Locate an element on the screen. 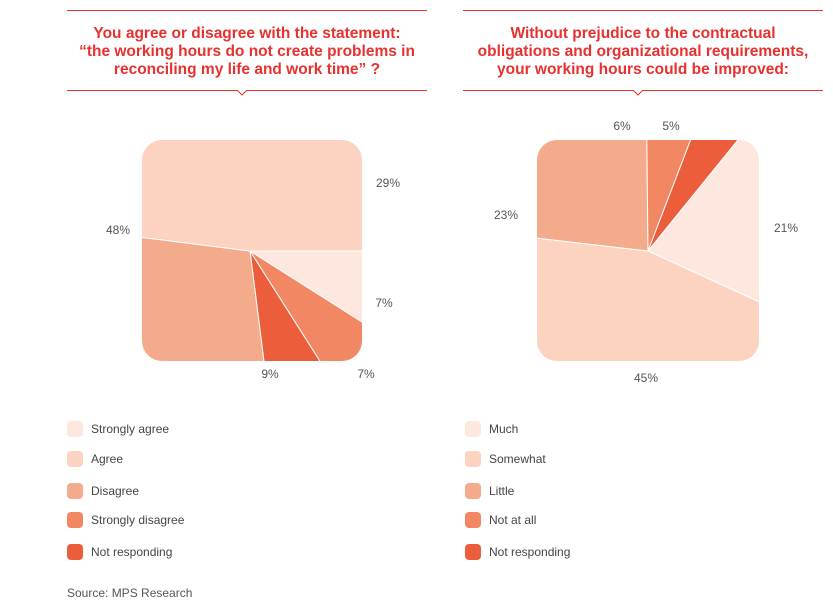  right-title-rule-bottom is located at coordinates (643, 90).